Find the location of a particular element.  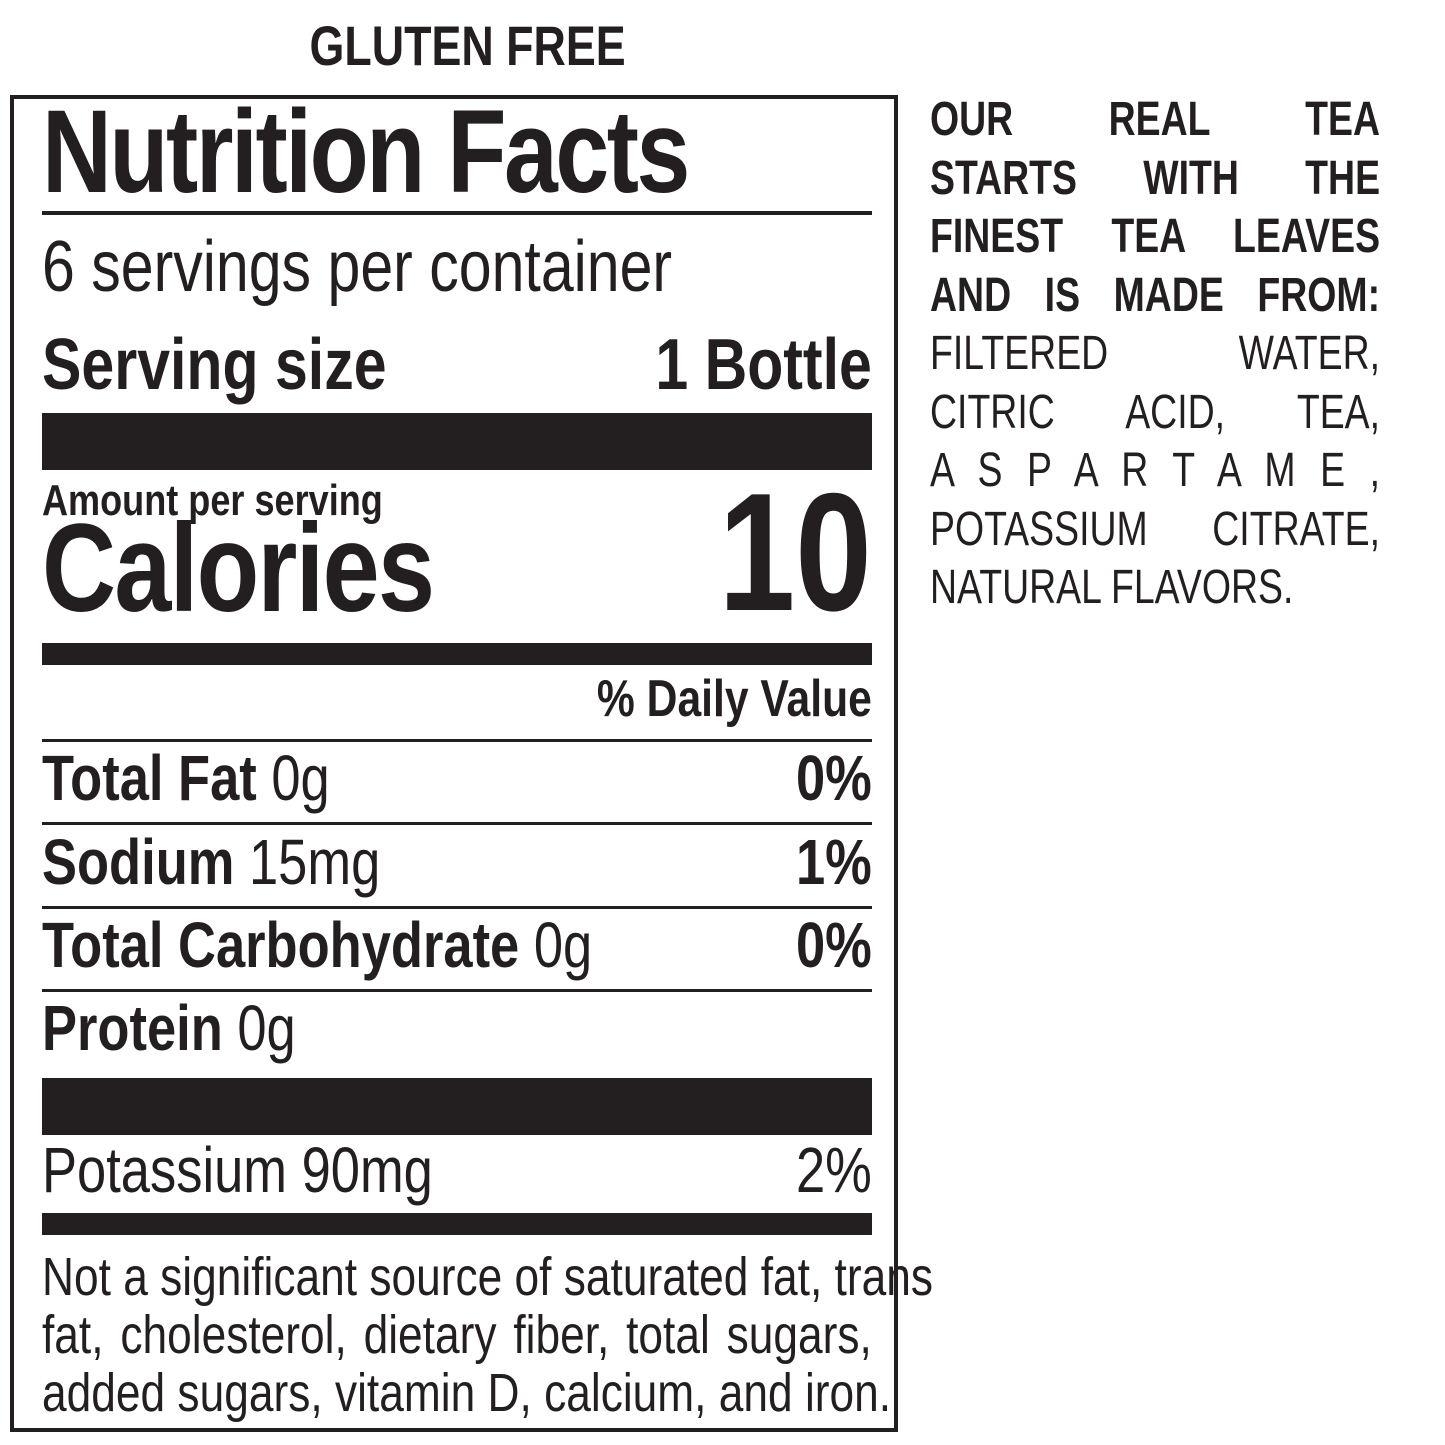

nutrient-row-protein: Protein 0g is located at coordinates (169, 1028).